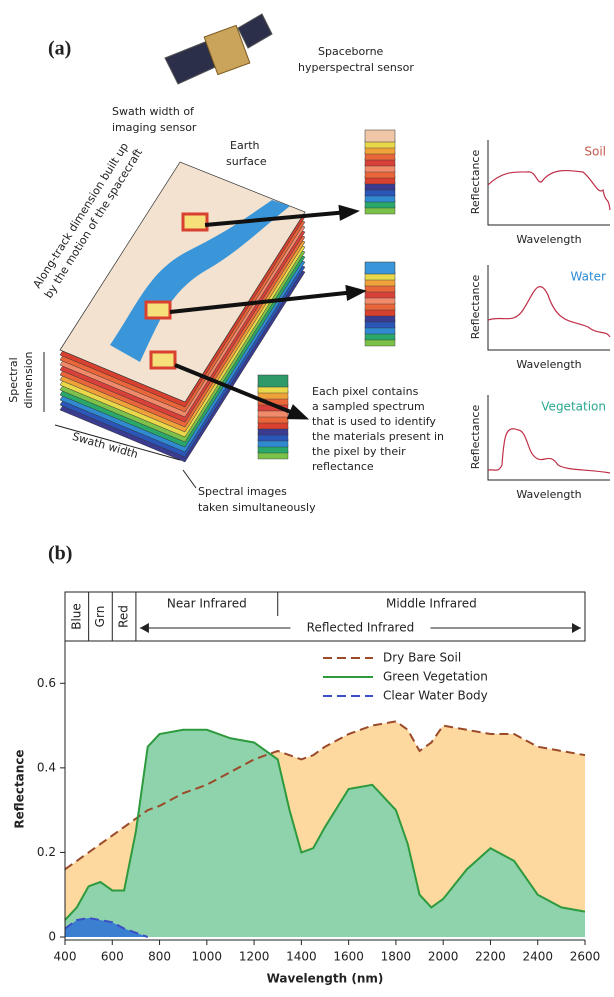 The height and width of the screenshot is (997, 614). Describe the element at coordinates (159, 957) in the screenshot. I see `x-tick-label: 800` at that location.